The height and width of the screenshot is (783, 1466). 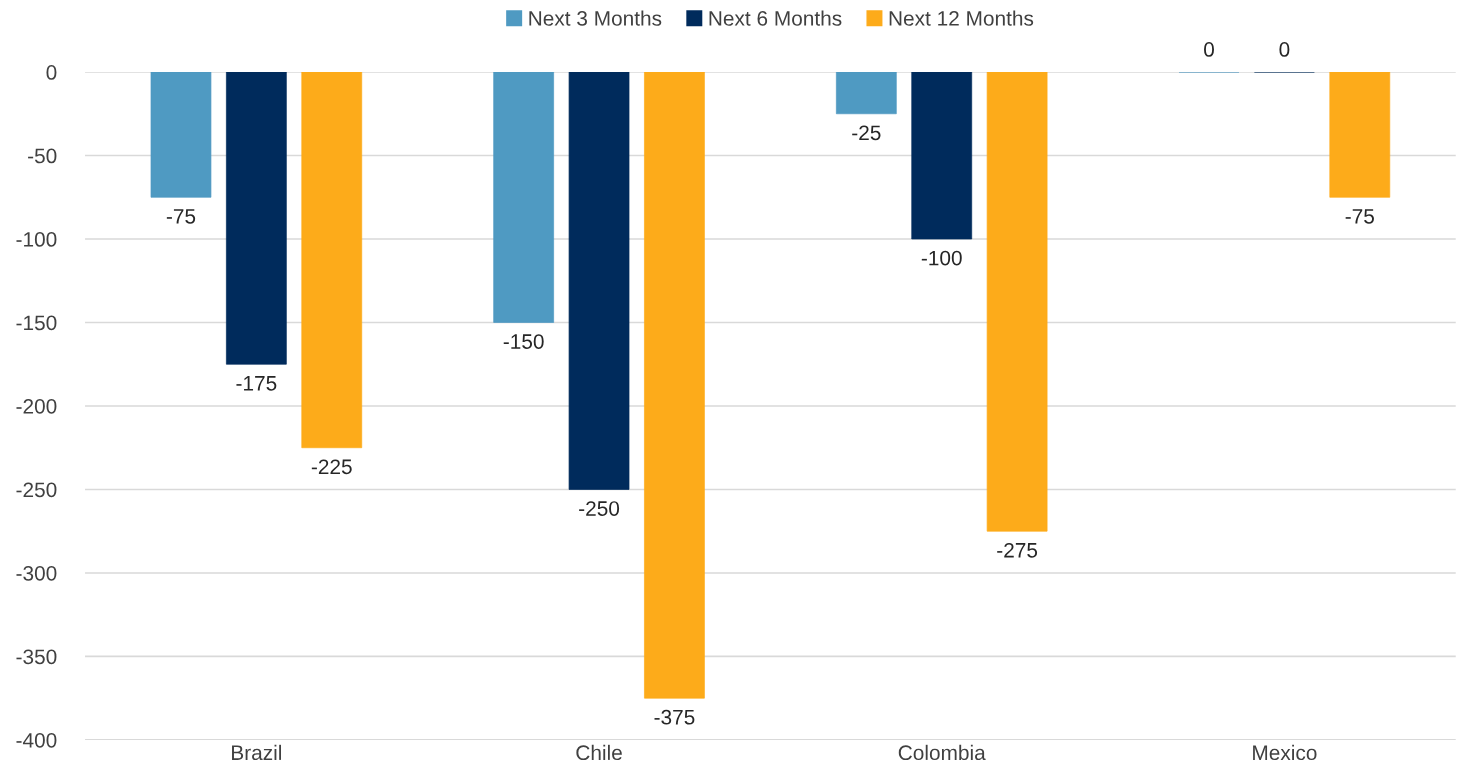 What do you see at coordinates (36, 323) in the screenshot?
I see `y-tick-label: -150` at bounding box center [36, 323].